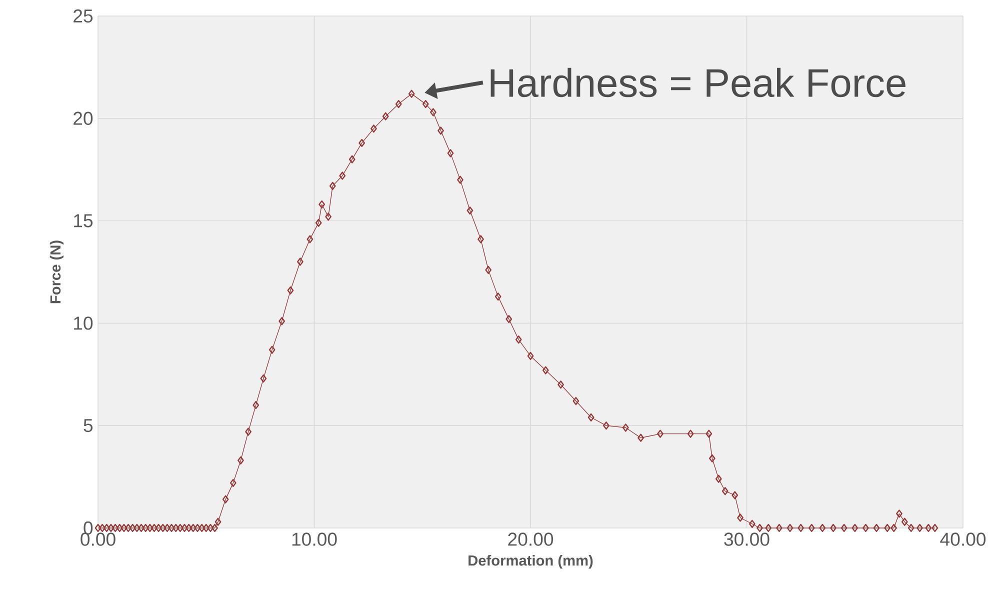  What do you see at coordinates (963, 539) in the screenshot?
I see `x-tick-label: 40.00` at bounding box center [963, 539].